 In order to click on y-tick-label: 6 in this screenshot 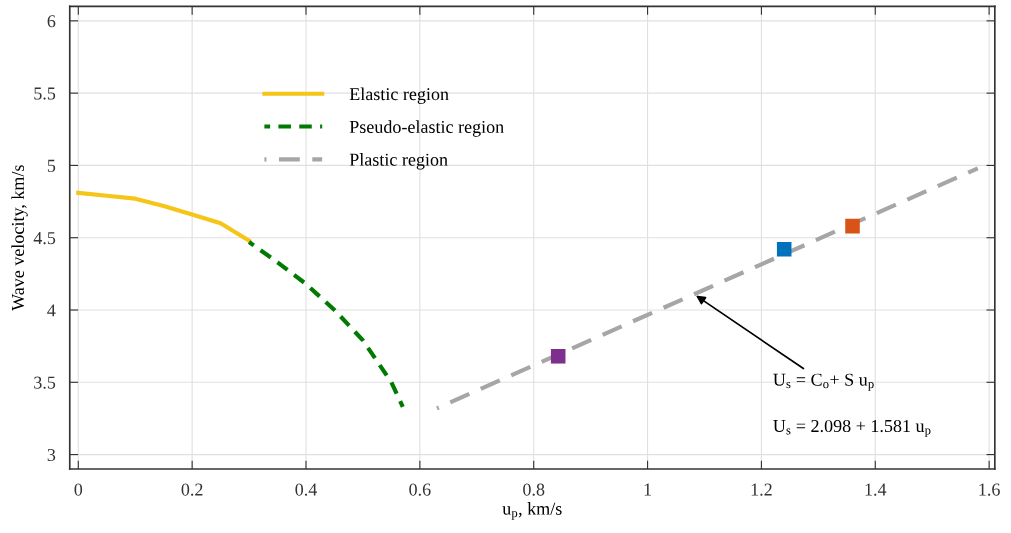, I will do `click(51, 21)`.